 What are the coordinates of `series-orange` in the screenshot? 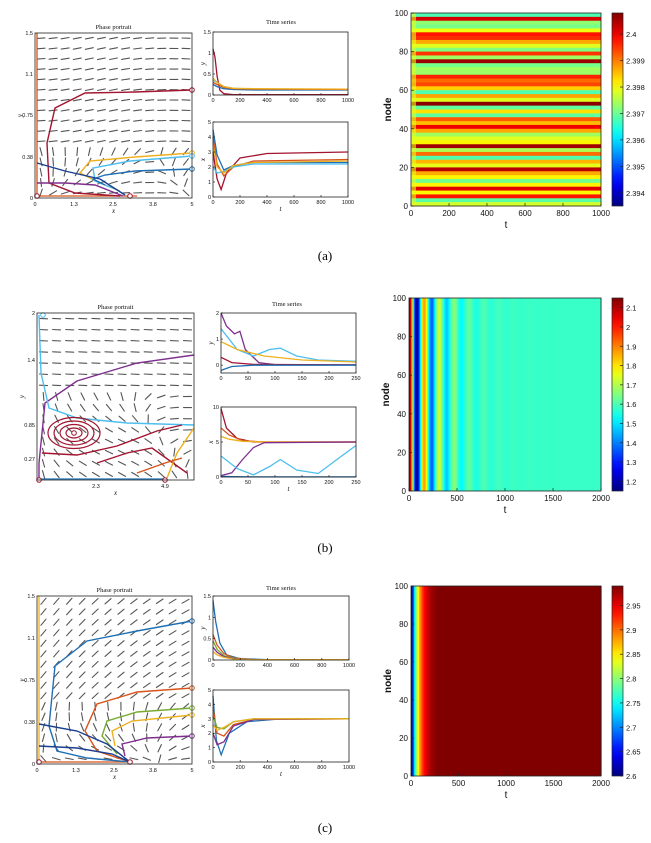 It's located at (280, 647).